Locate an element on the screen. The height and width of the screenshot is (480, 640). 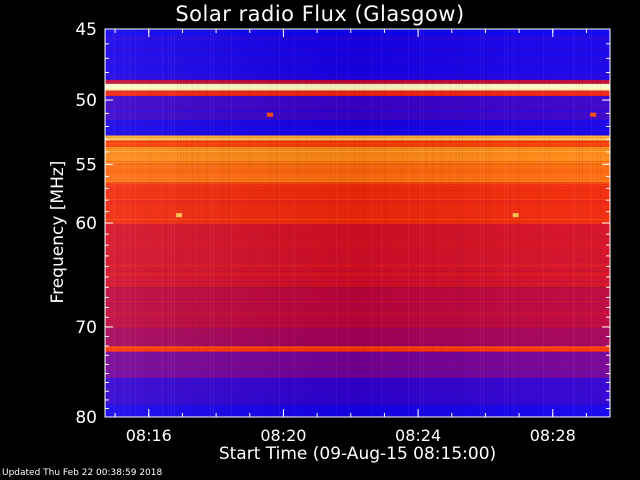
updated-timestamp: Updated Thu Feb 22 00:38:59 2018 is located at coordinates (82, 473).